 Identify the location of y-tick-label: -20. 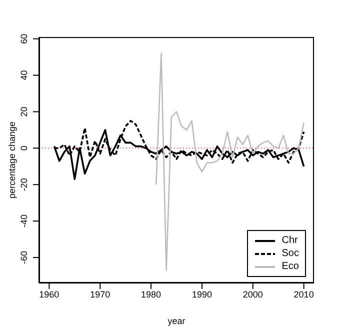
(24, 185).